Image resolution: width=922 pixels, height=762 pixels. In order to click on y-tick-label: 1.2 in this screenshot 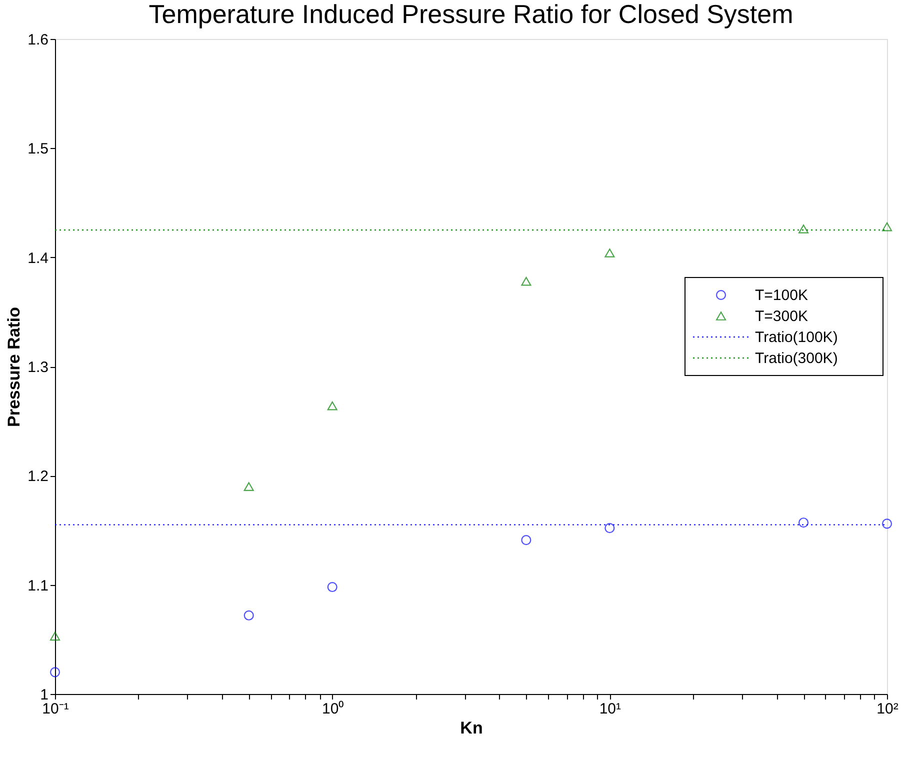, I will do `click(38, 477)`.